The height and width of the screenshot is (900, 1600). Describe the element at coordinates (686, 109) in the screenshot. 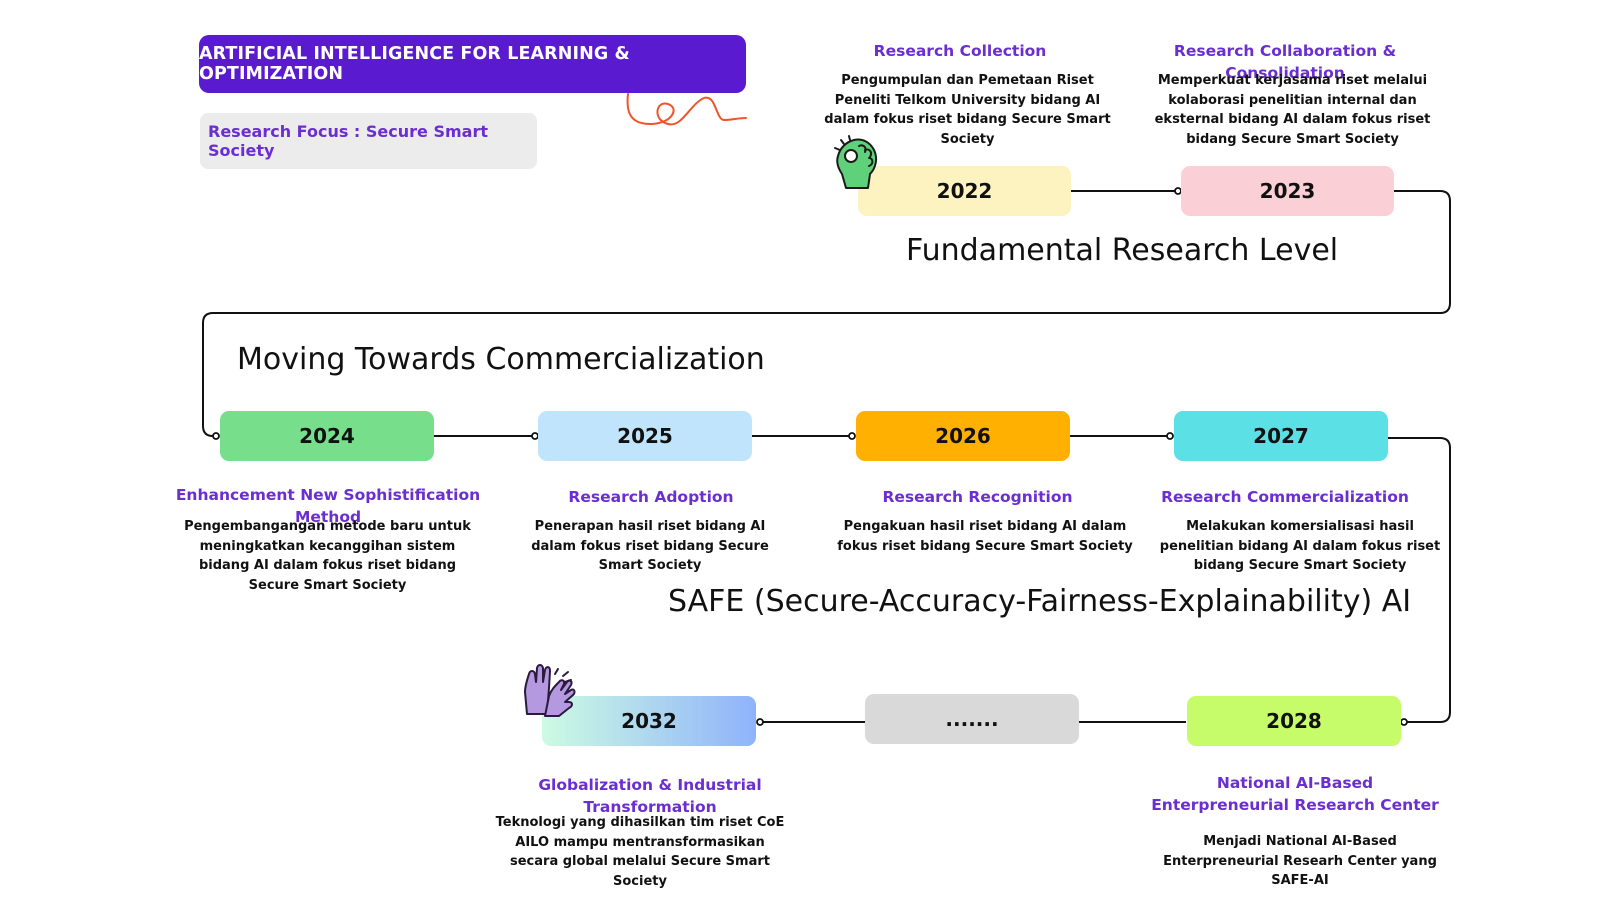

I see `scribble-decoration` at that location.